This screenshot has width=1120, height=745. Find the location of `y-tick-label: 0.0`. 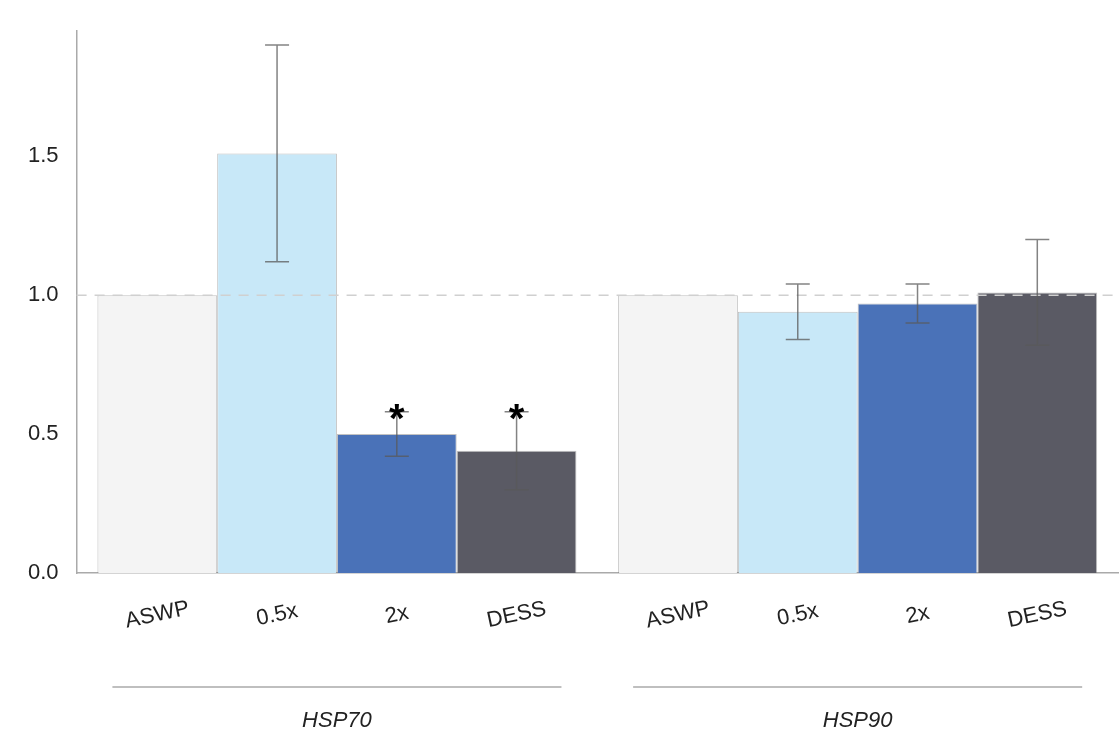

y-tick-label: 0.0 is located at coordinates (43, 572).